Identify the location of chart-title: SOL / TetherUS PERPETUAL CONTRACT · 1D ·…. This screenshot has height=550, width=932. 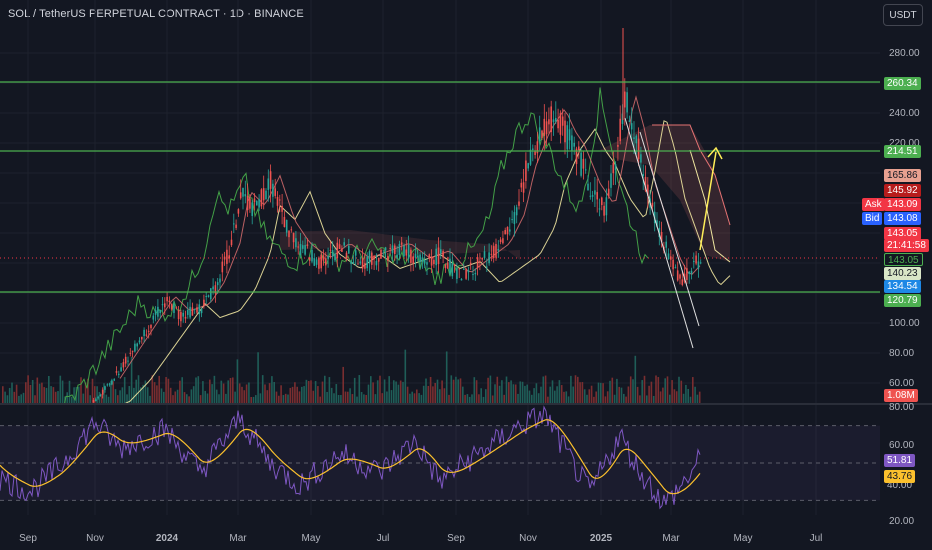
(156, 14).